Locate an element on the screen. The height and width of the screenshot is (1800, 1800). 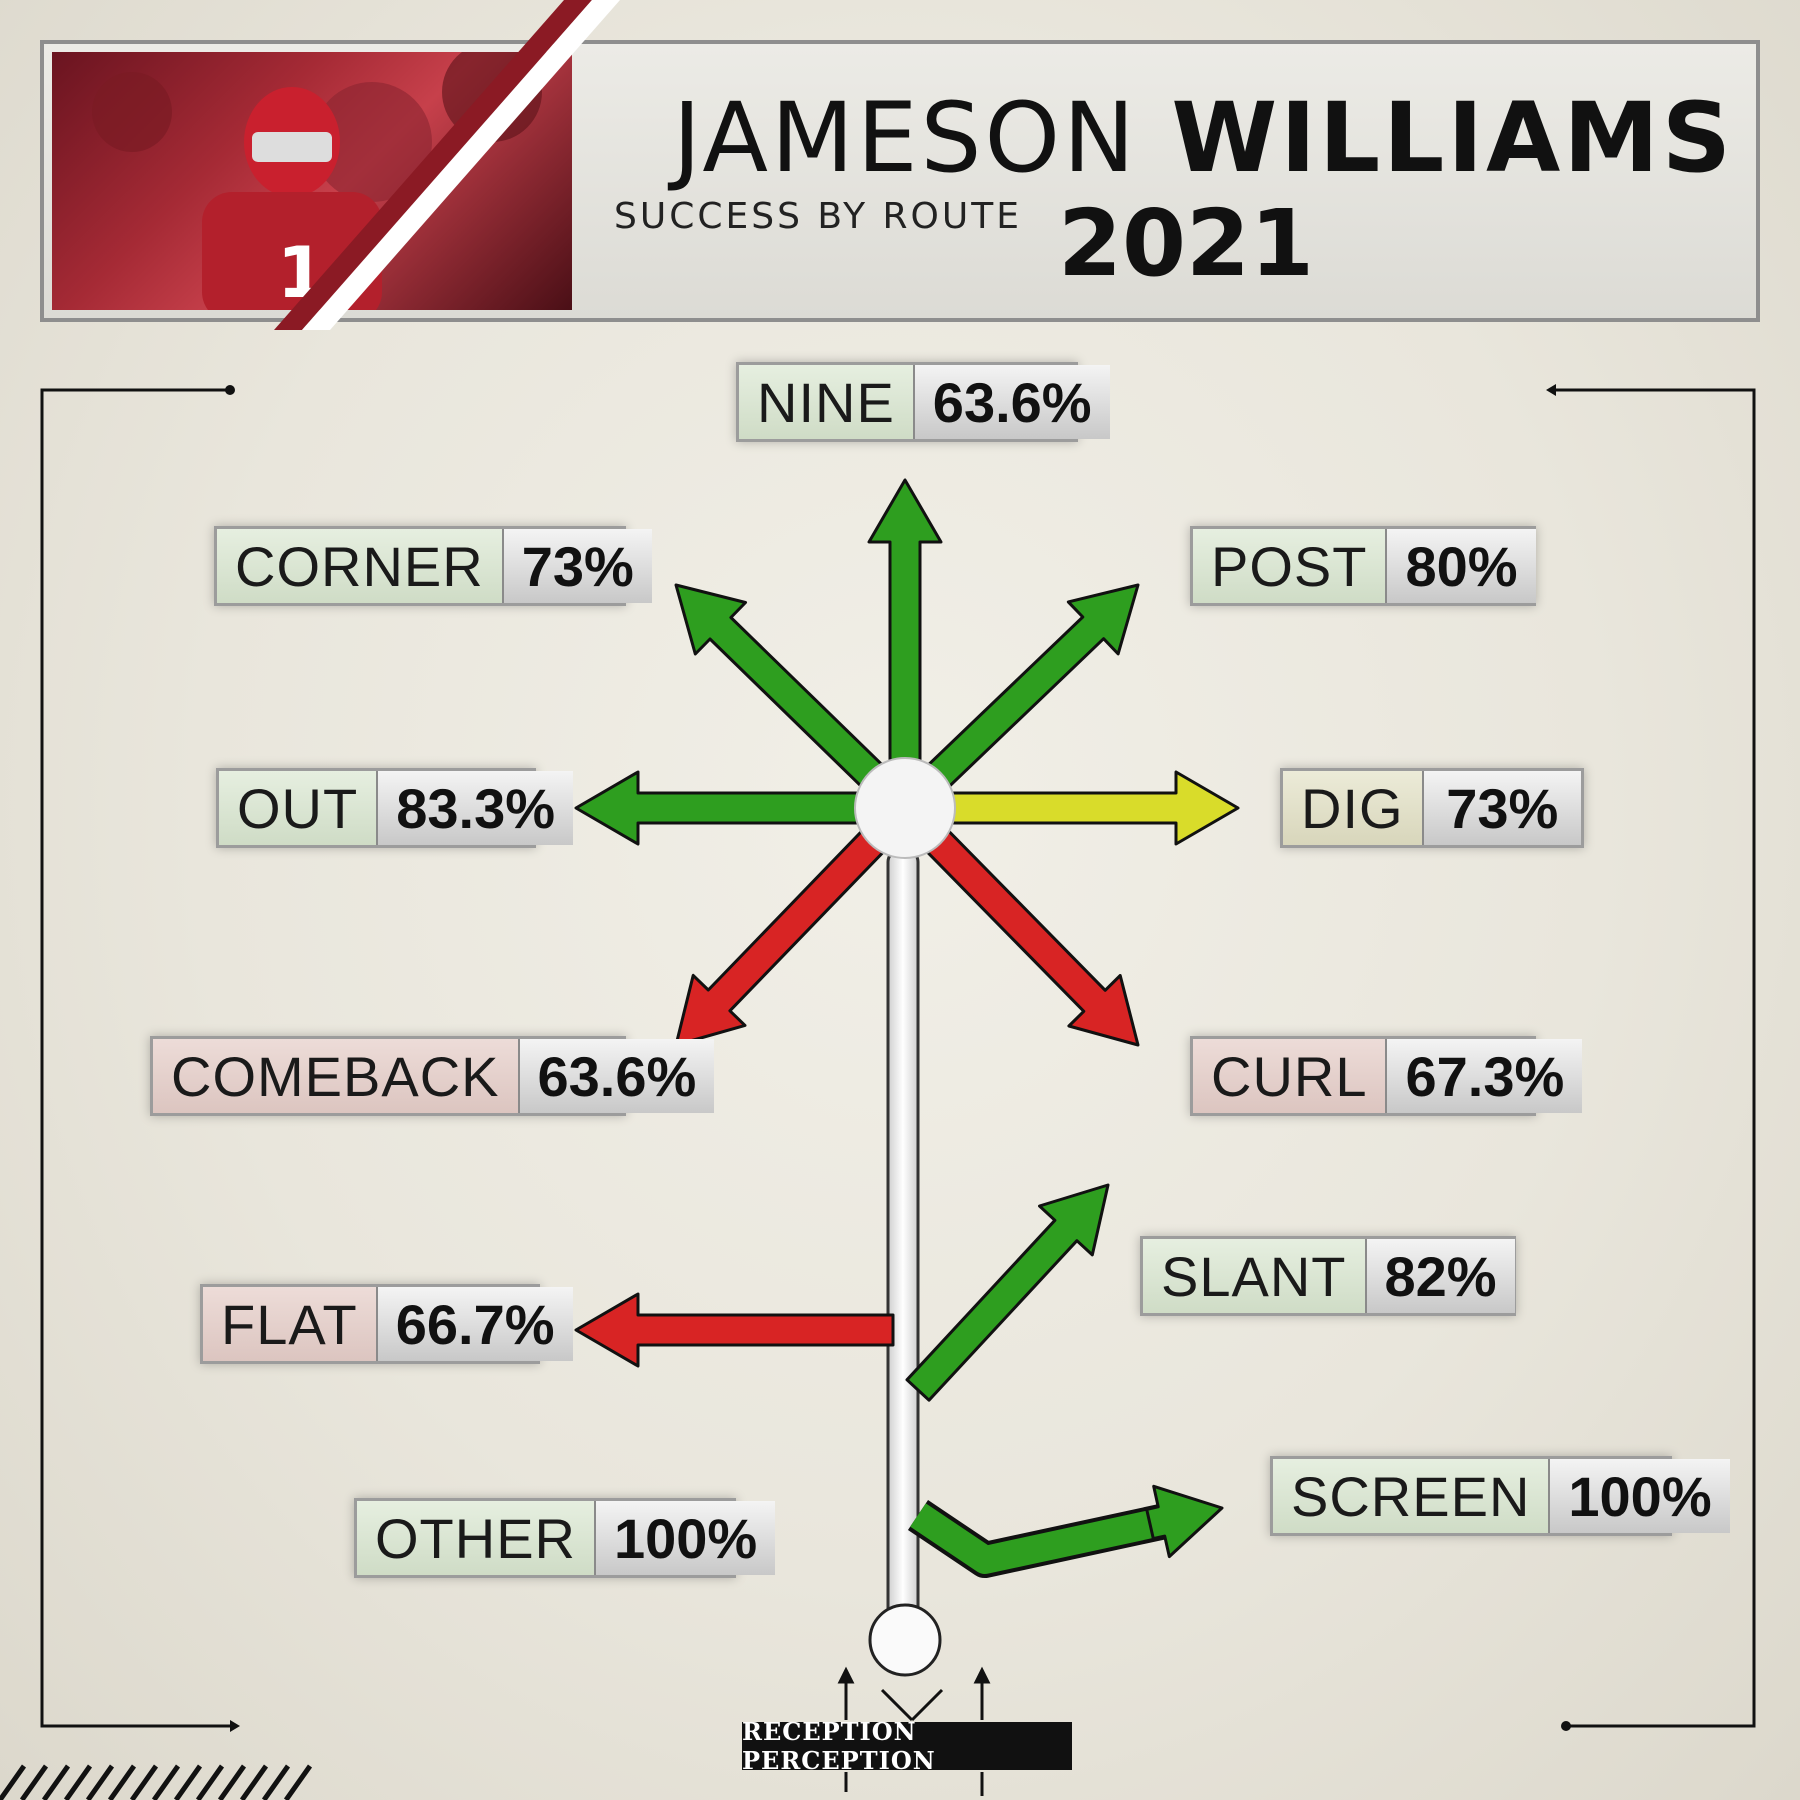
route-name: CORNER is located at coordinates (360, 566).